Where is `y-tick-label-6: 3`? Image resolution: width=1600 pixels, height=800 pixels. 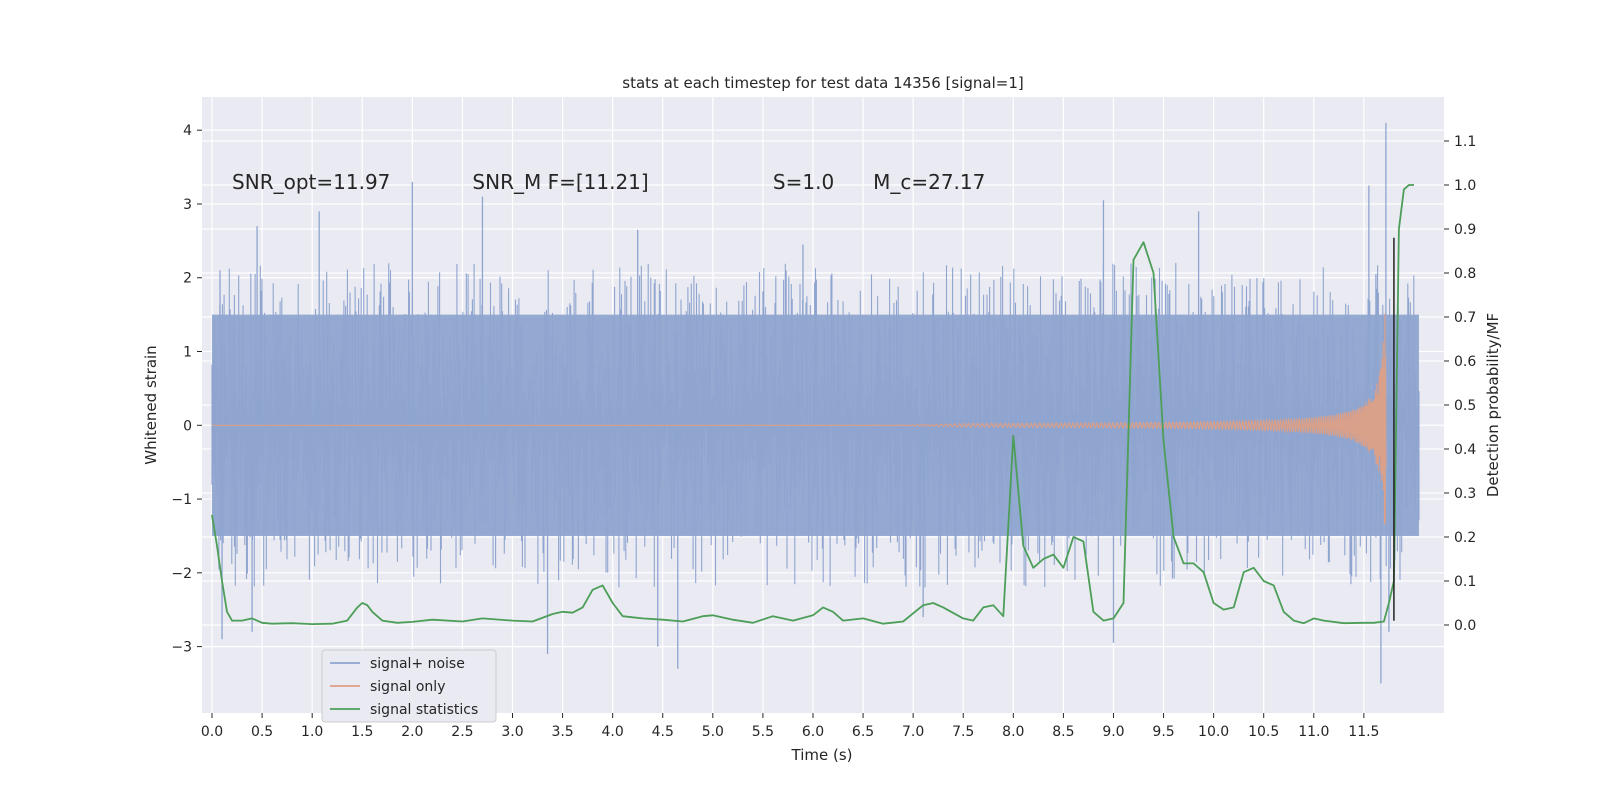
y-tick-label-6: 3 is located at coordinates (187, 205).